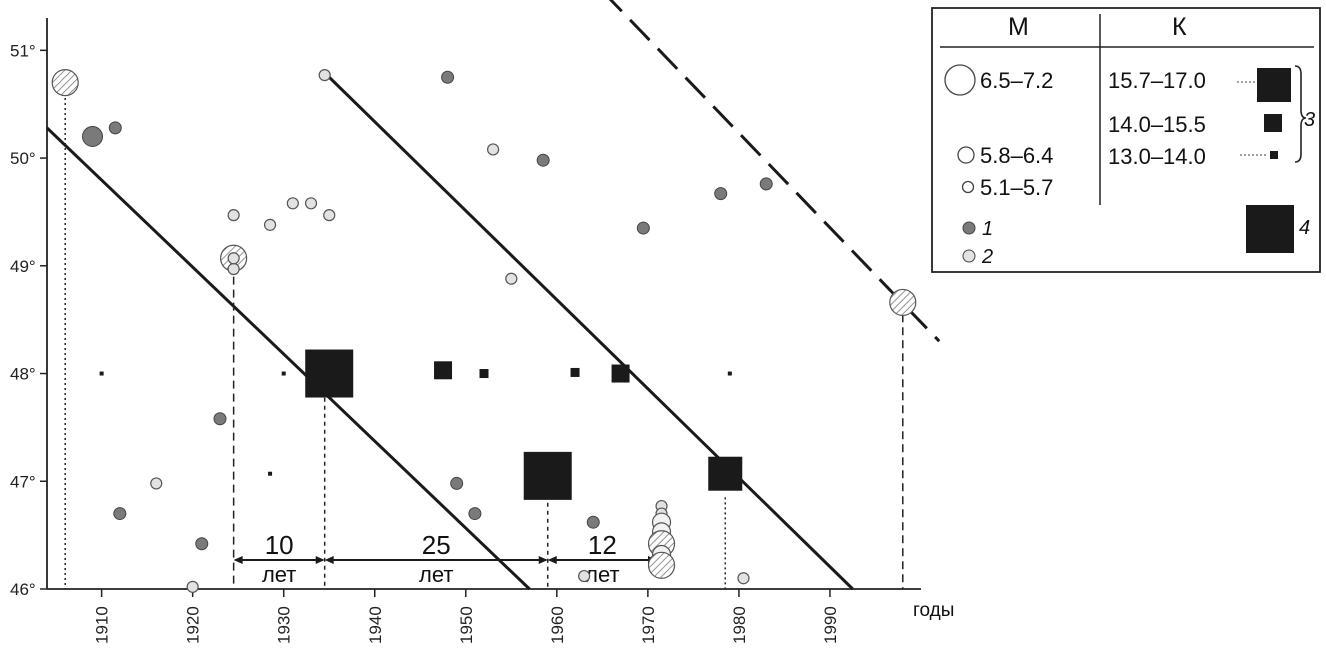 This screenshot has height=651, width=1326. I want to click on x-tick-label: 1970, so click(648, 625).